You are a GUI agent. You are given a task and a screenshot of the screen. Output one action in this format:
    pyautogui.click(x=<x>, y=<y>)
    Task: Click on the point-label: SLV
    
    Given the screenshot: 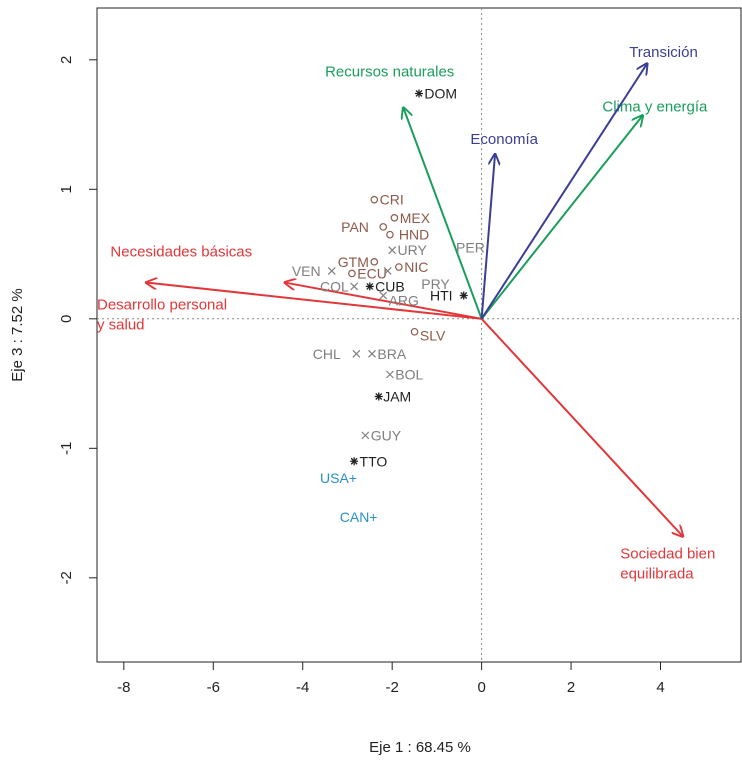 What is the action you would take?
    pyautogui.click(x=433, y=336)
    